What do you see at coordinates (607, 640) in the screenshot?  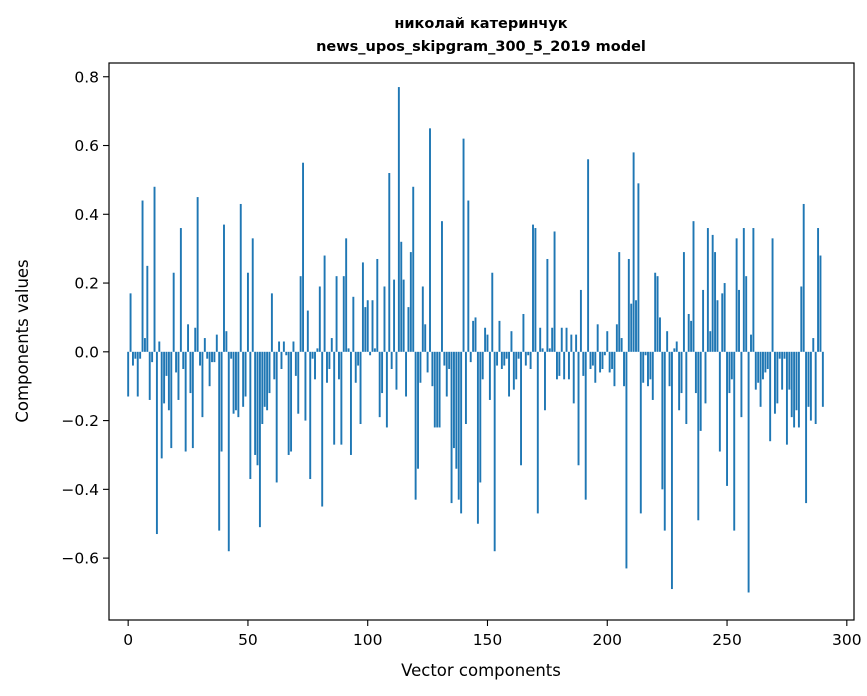 I see `x-tick-label-200: 200` at bounding box center [607, 640].